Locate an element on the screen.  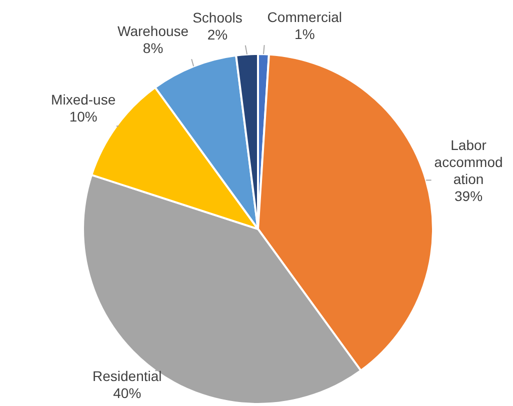
slice-label: Residential is located at coordinates (127, 376).